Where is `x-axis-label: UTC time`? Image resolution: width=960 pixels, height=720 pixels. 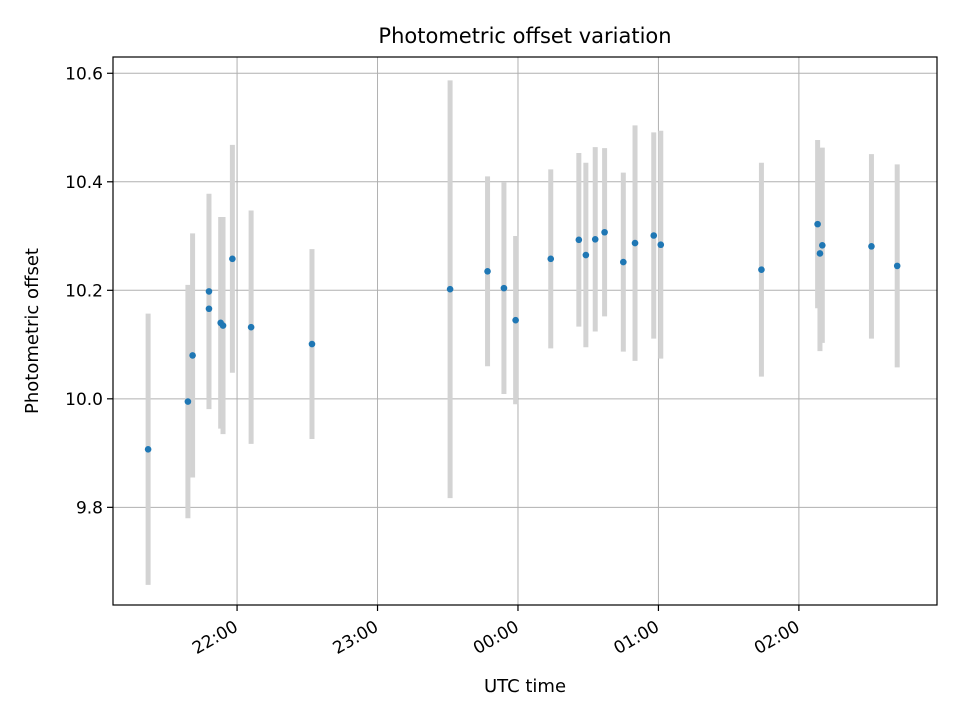 x-axis-label: UTC time is located at coordinates (525, 686).